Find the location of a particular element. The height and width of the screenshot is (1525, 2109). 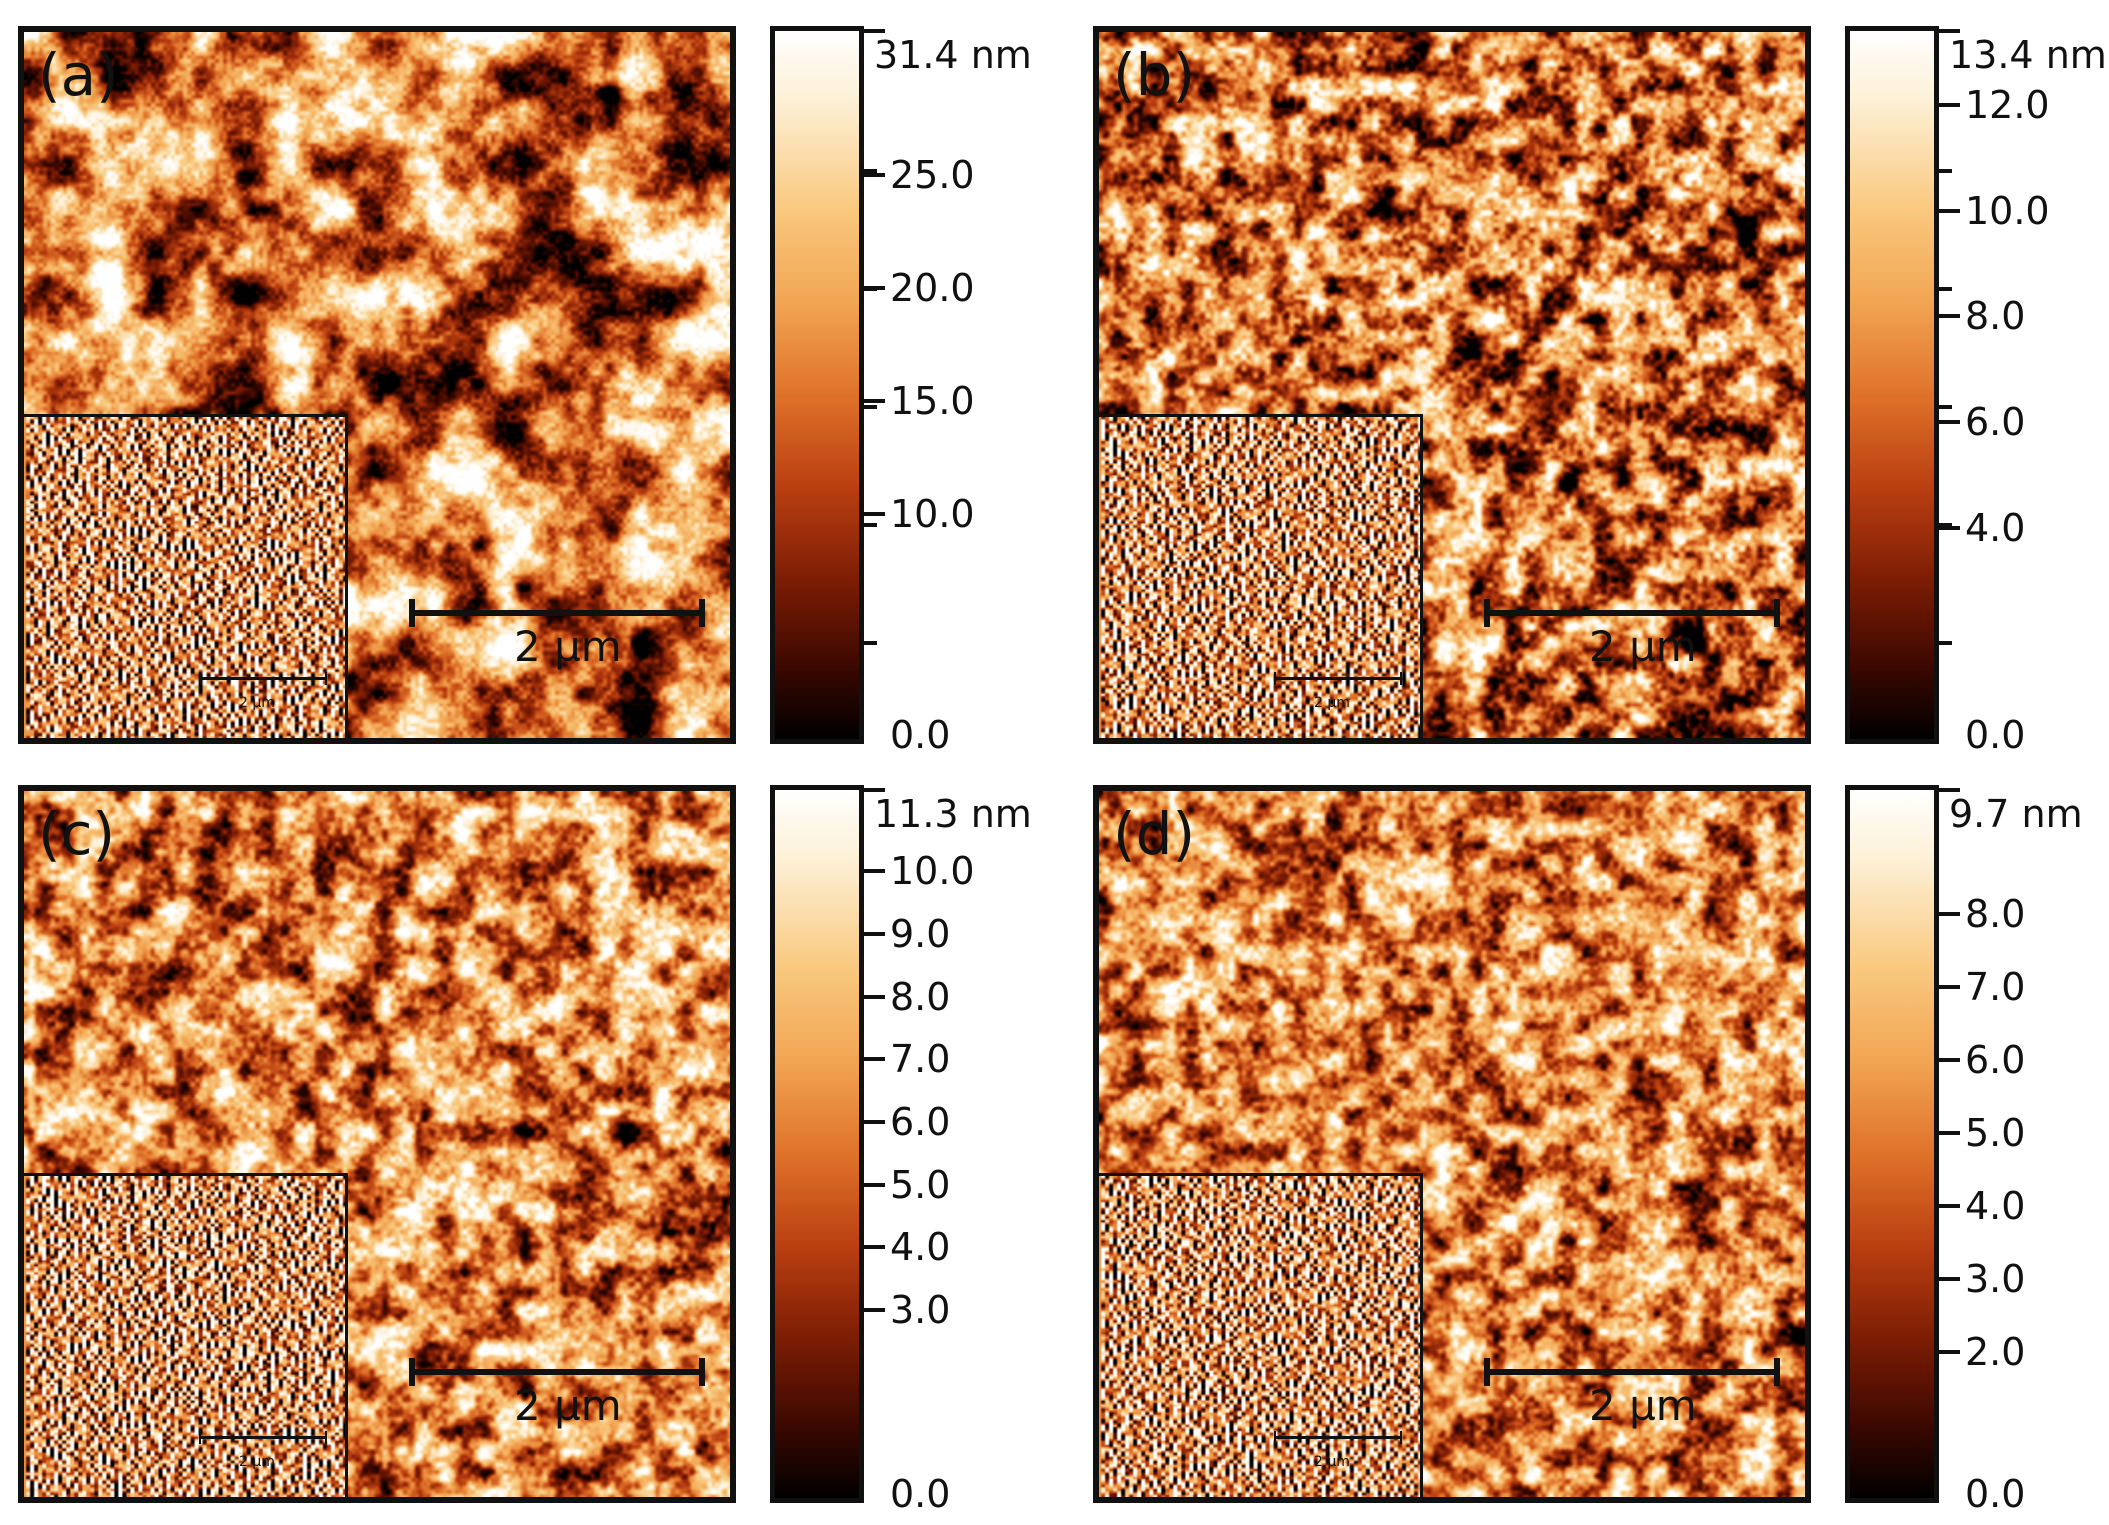

colorbar-max-label-a: 31.4 nm is located at coordinates (953, 55).